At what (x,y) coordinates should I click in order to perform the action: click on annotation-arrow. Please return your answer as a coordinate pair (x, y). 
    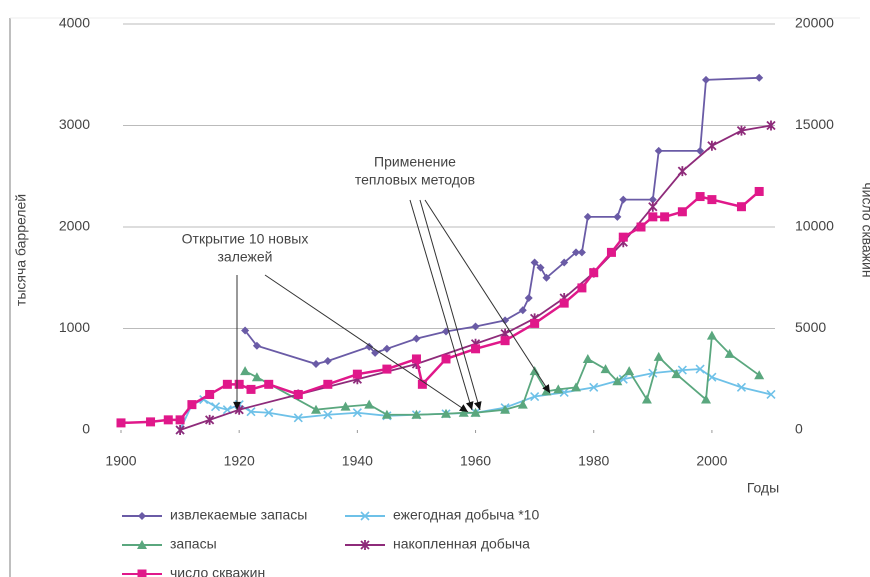
    Looking at the image, I should click on (487, 296).